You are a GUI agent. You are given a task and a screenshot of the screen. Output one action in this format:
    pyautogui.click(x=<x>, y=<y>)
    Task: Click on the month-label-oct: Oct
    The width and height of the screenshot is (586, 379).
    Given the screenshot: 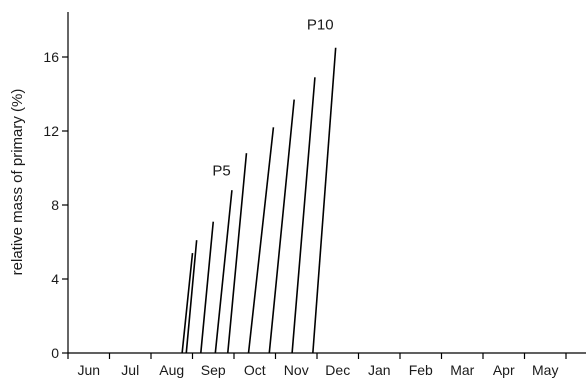 What is the action you would take?
    pyautogui.click(x=255, y=370)
    